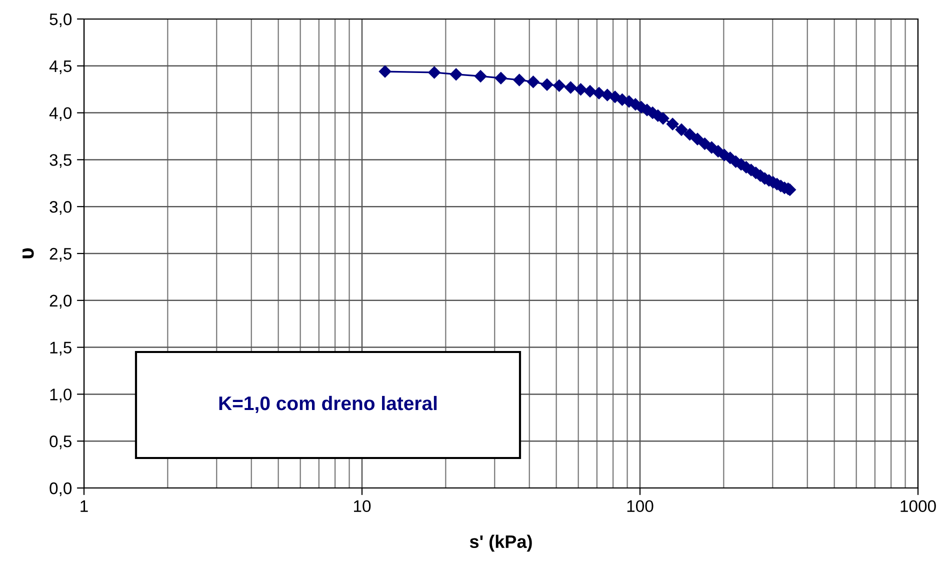 This screenshot has width=942, height=573. Describe the element at coordinates (61, 20) in the screenshot. I see `y-tick-label: 5,0` at that location.